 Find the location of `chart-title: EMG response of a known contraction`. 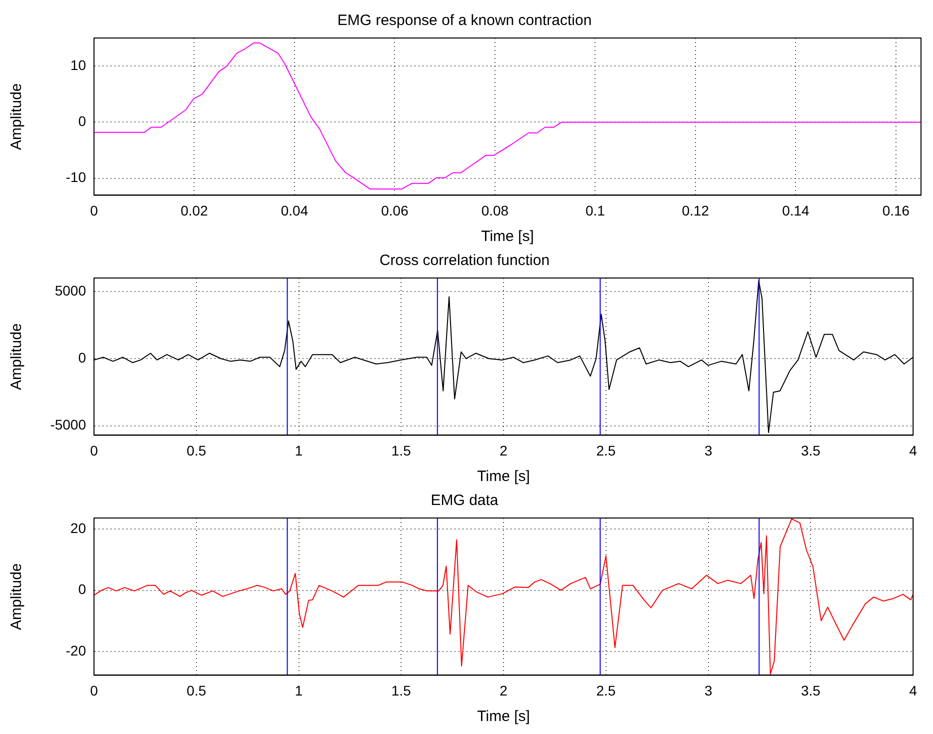

chart-title: EMG response of a known contraction is located at coordinates (464, 21).